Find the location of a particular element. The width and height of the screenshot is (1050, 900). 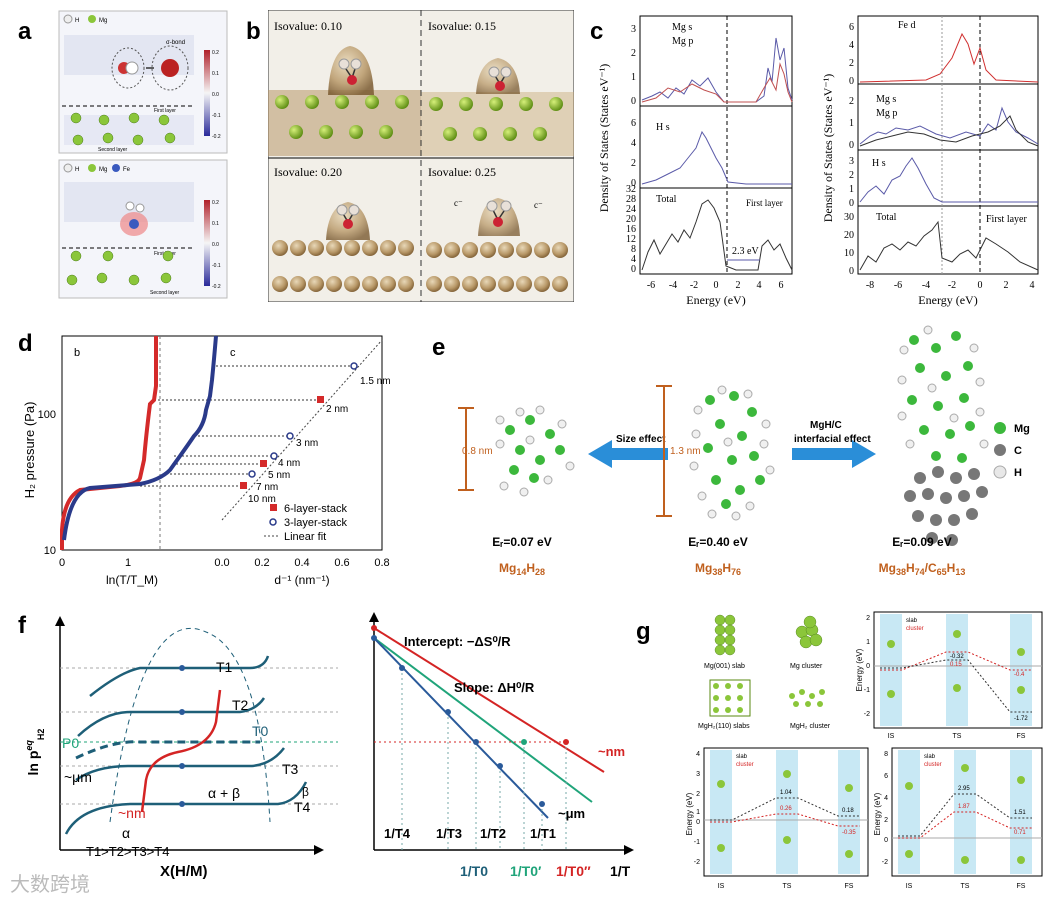

panel-label-a: a is located at coordinates (25, 31).